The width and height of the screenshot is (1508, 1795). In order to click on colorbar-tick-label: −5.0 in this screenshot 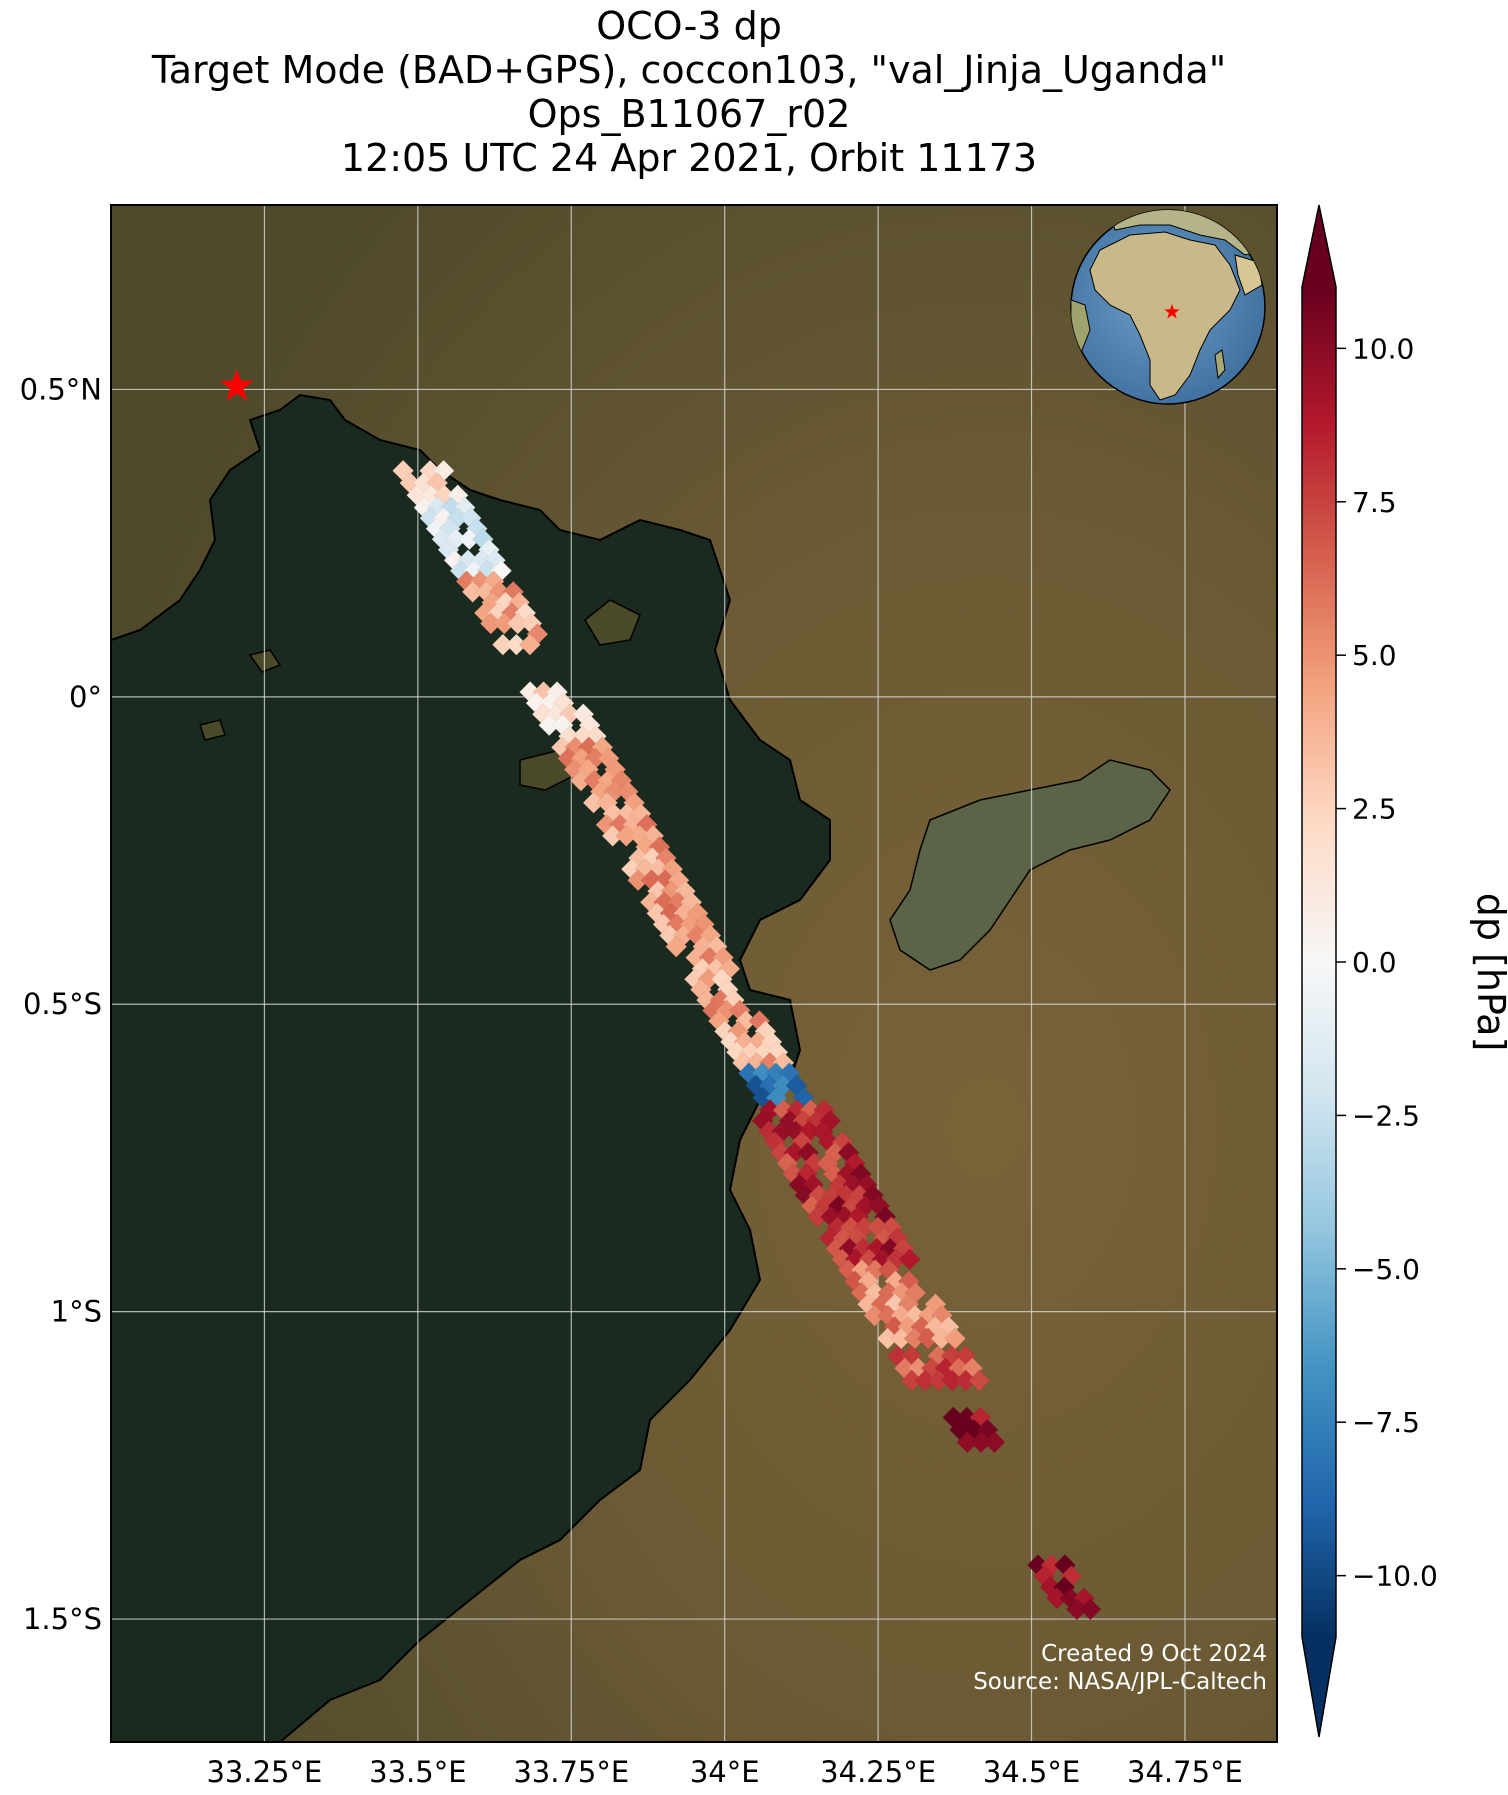, I will do `click(1386, 1269)`.